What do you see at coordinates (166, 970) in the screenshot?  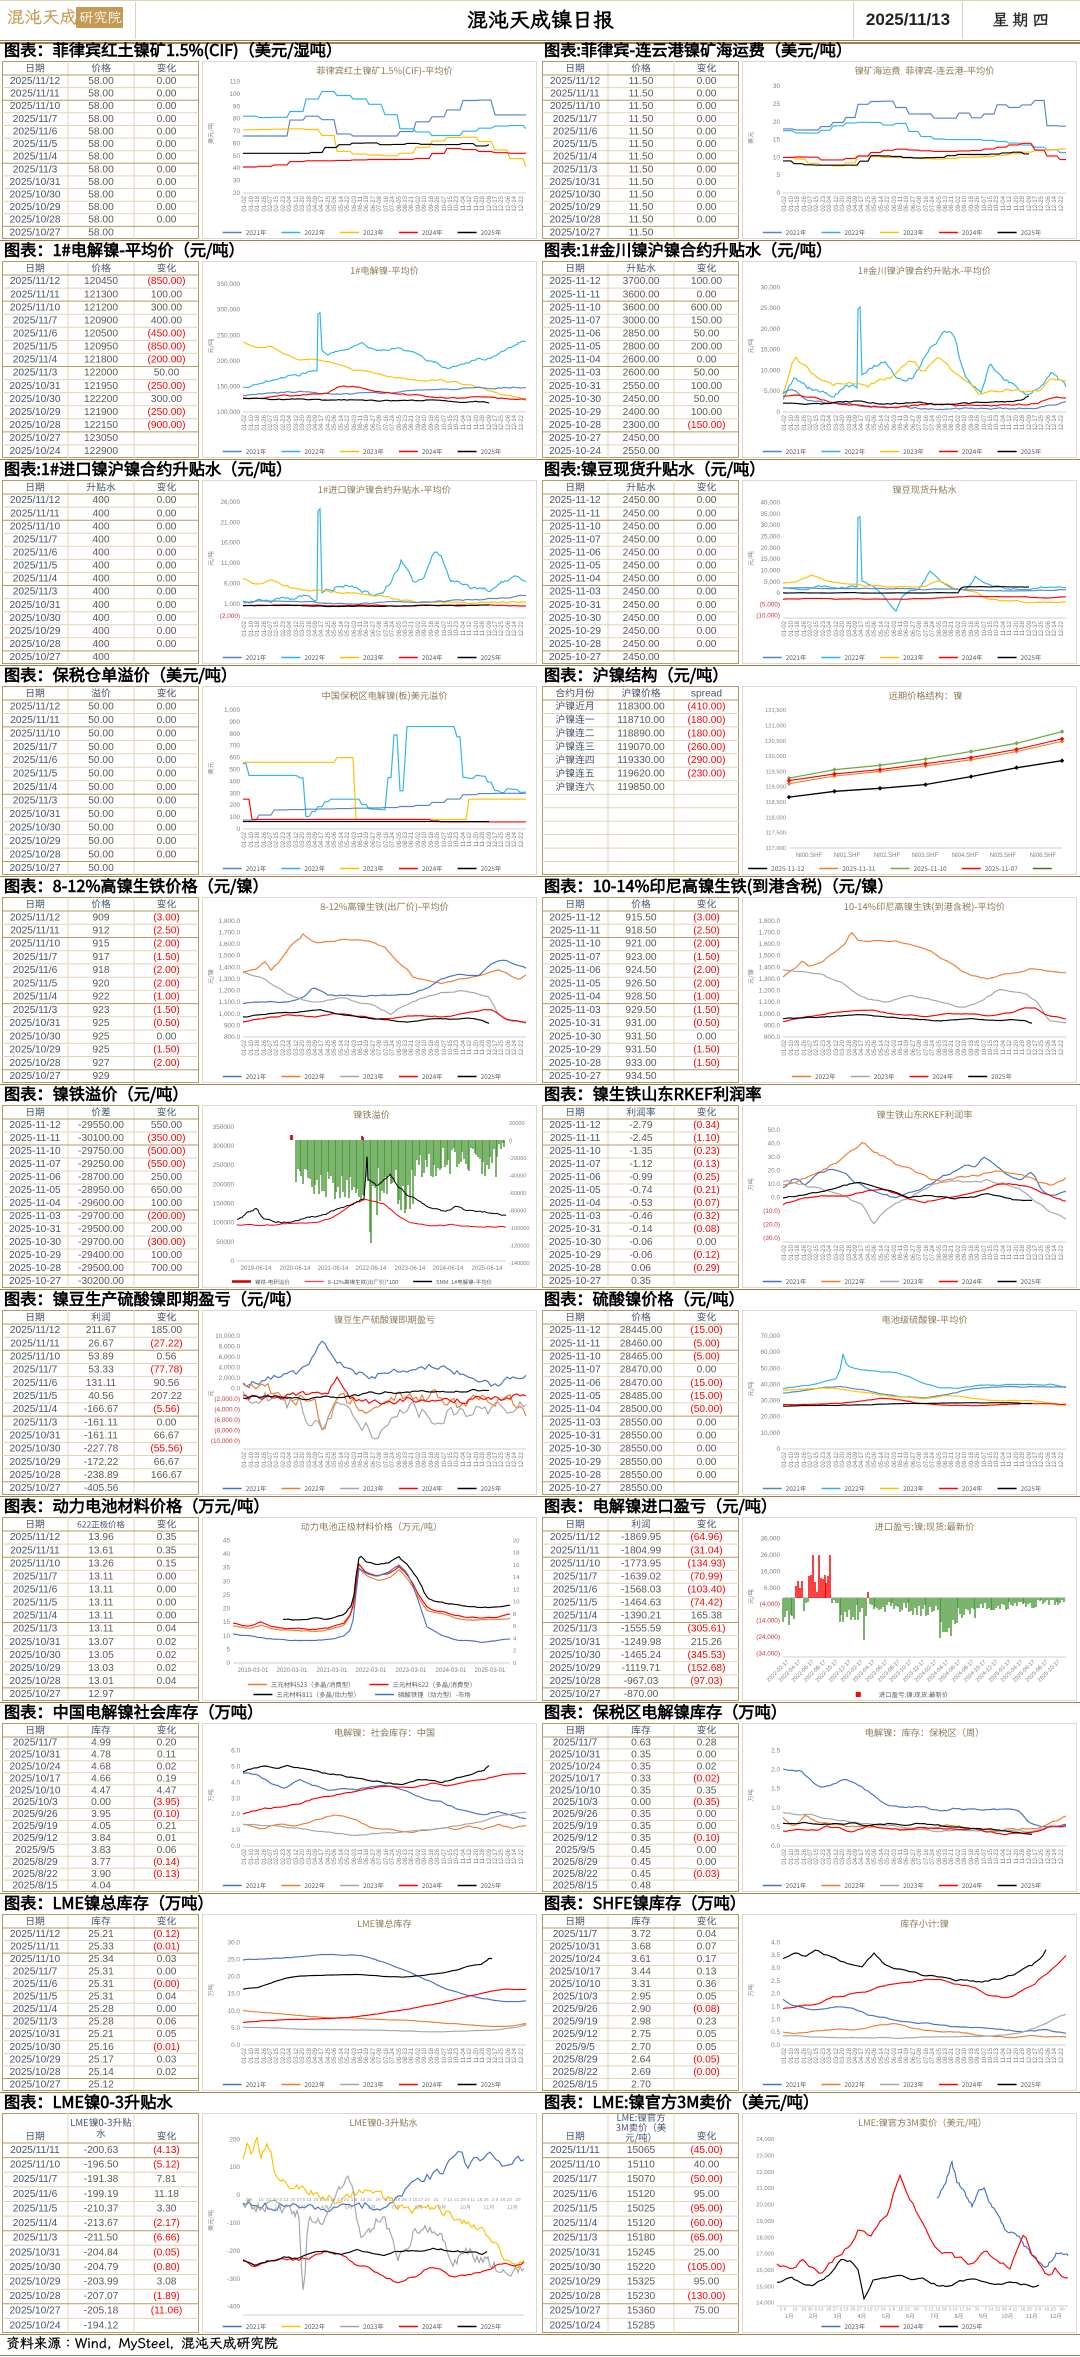 I see `svg-text: (2.00)` at bounding box center [166, 970].